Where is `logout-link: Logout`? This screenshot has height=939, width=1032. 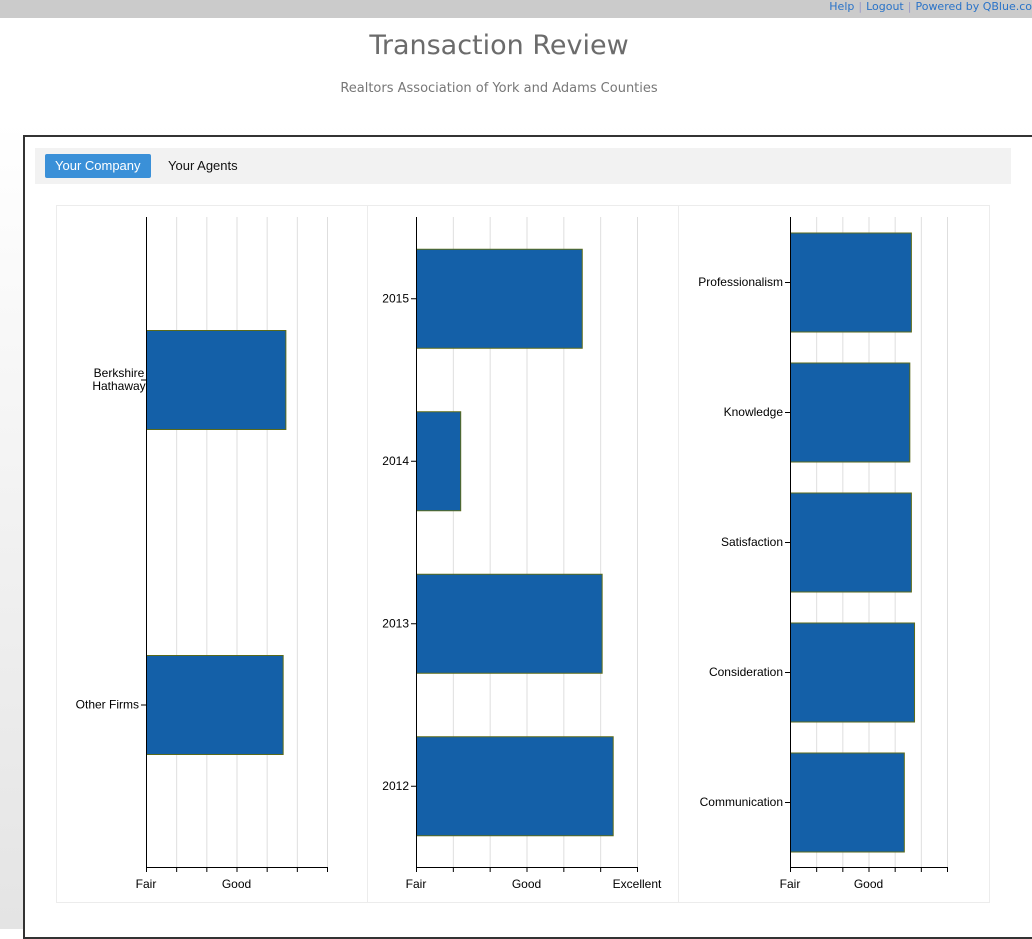
logout-link: Logout is located at coordinates (885, 6).